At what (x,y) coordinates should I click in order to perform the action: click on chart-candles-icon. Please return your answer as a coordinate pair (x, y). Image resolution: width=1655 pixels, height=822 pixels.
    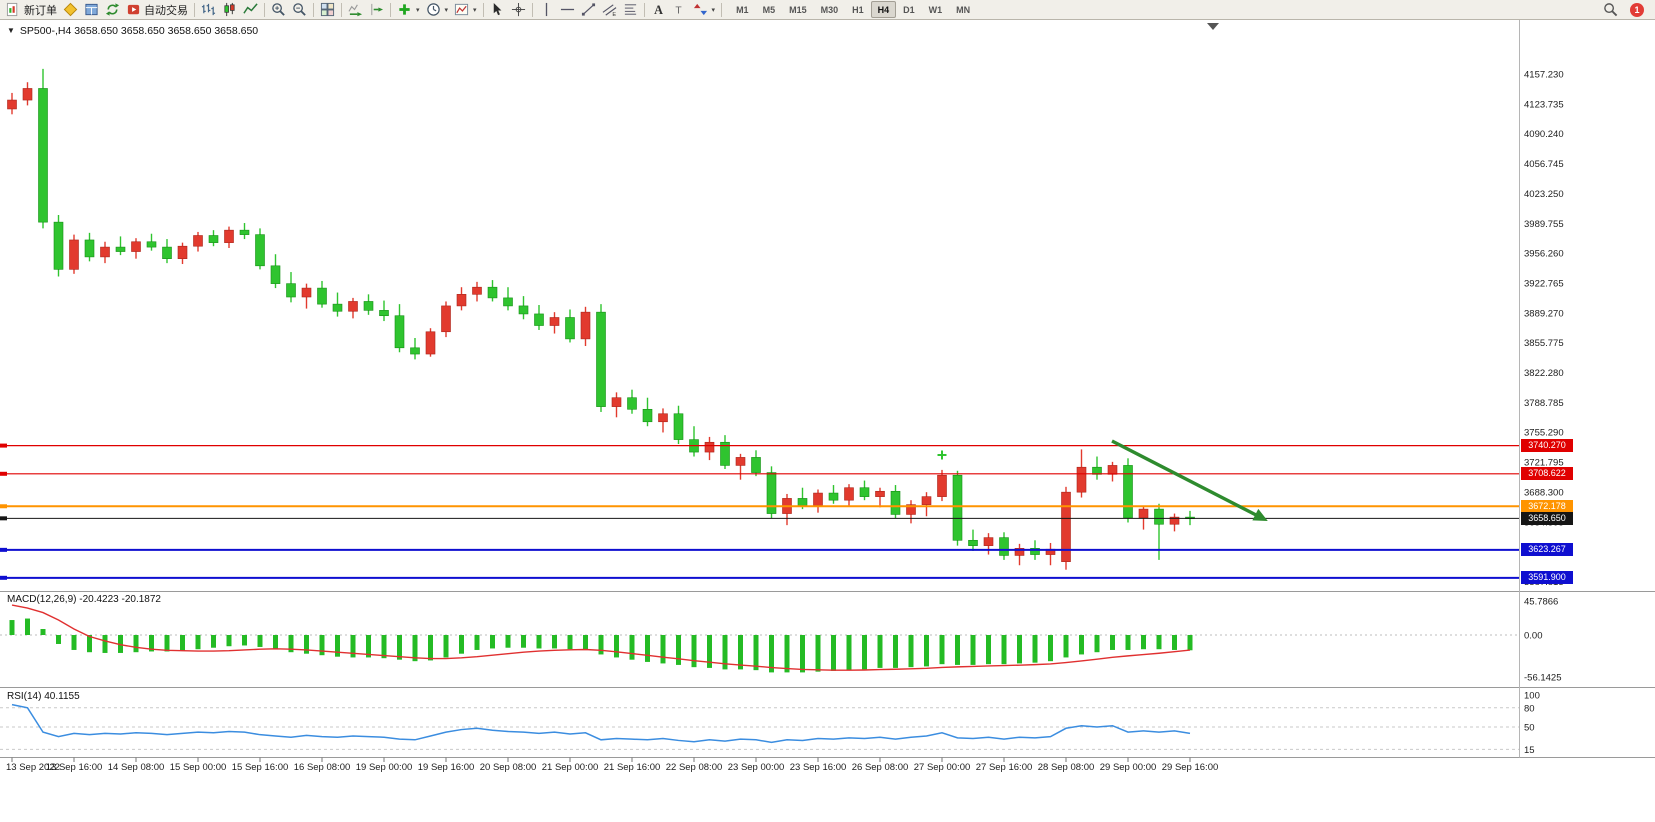
    Looking at the image, I should click on (229, 9).